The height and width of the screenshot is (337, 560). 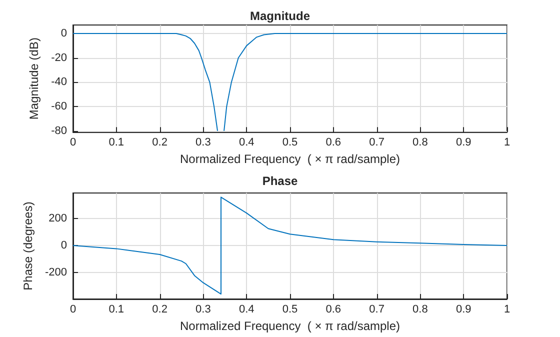 I want to click on y-tick-label: -60, so click(x=59, y=106).